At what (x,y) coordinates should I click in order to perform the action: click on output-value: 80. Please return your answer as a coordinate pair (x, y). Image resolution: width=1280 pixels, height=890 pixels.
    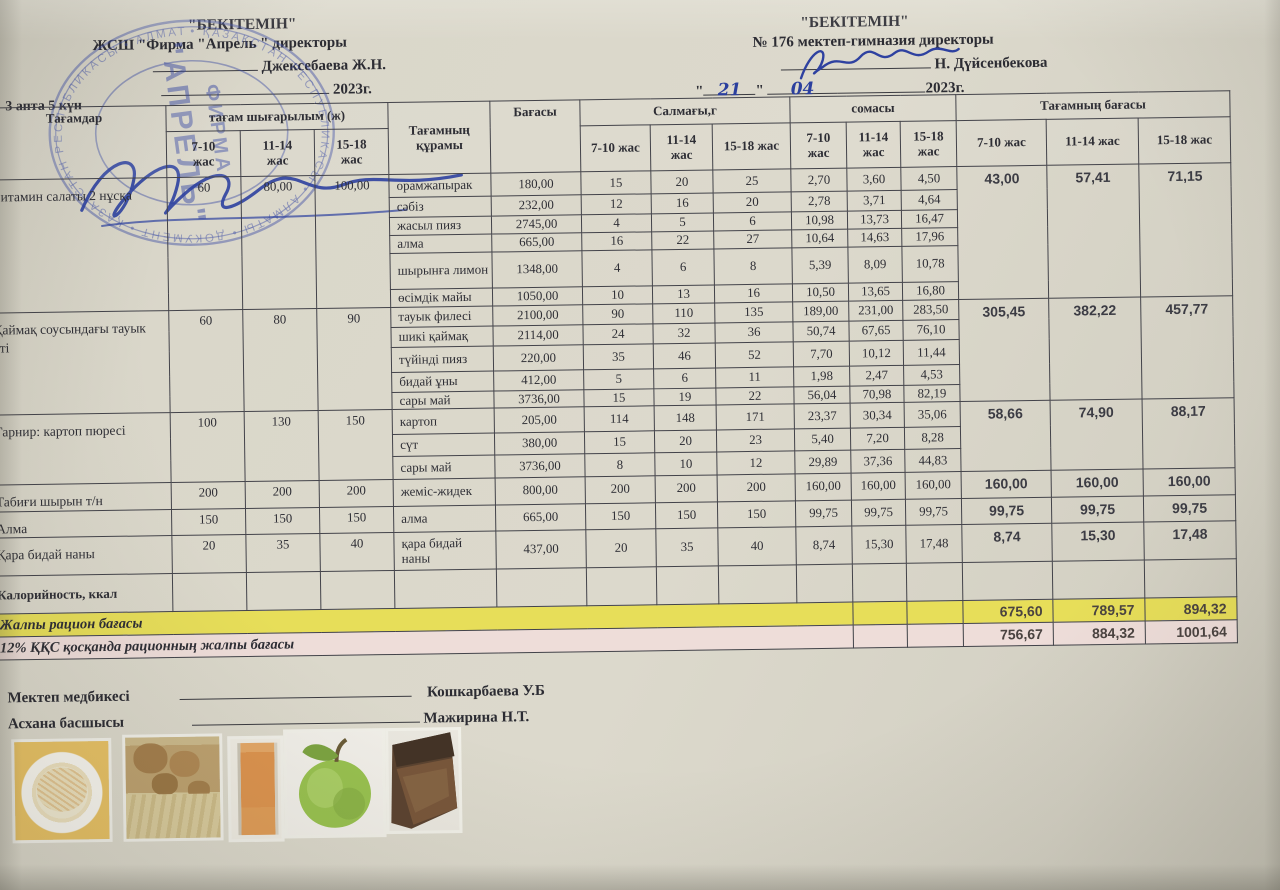
    Looking at the image, I should click on (280, 360).